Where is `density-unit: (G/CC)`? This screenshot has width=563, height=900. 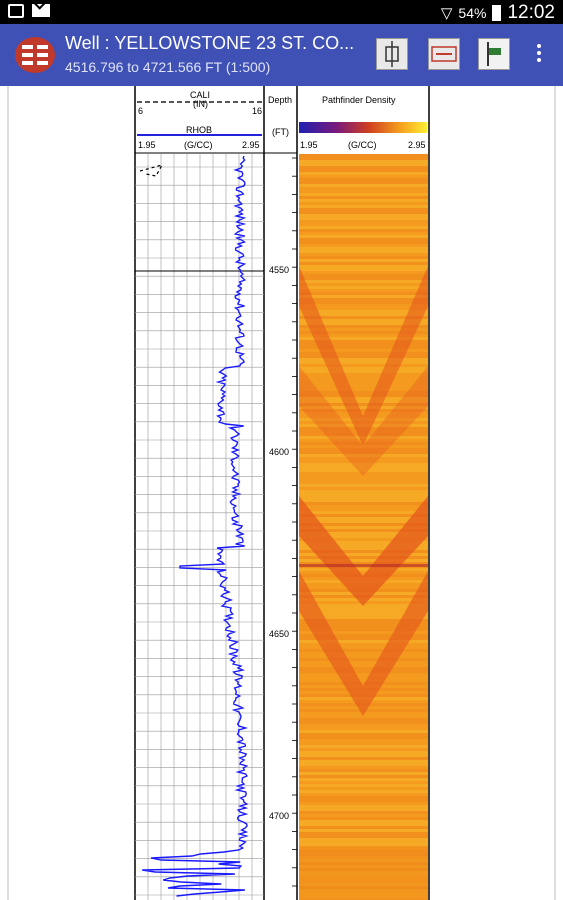
density-unit: (G/CC) is located at coordinates (362, 145).